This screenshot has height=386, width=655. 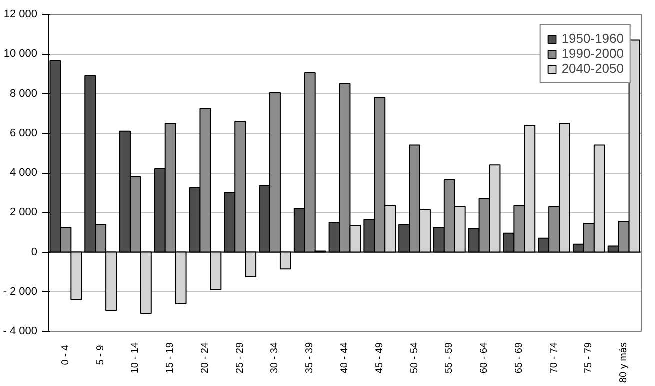 What do you see at coordinates (345, 358) in the screenshot?
I see `x-tick-label: 40 - 44` at bounding box center [345, 358].